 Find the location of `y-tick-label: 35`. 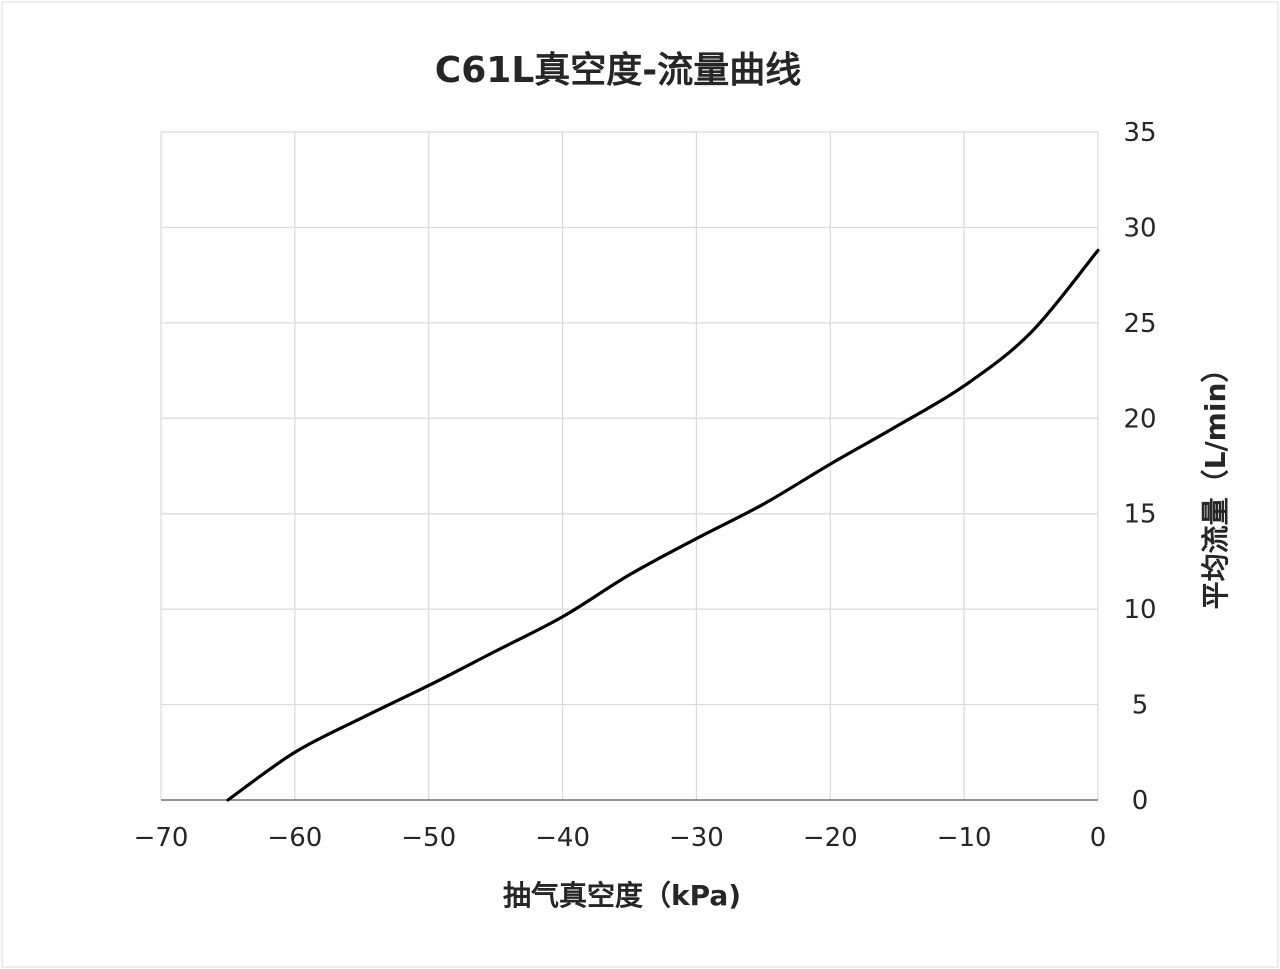

y-tick-label: 35 is located at coordinates (1139, 133).